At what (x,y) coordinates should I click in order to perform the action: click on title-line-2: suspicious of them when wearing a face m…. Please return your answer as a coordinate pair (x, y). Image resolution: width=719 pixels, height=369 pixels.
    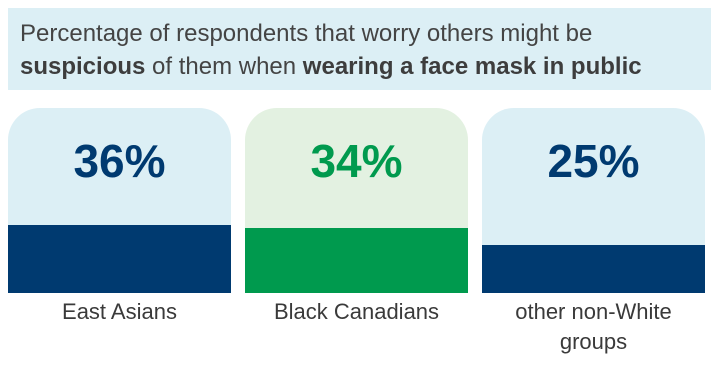
    Looking at the image, I should click on (331, 67).